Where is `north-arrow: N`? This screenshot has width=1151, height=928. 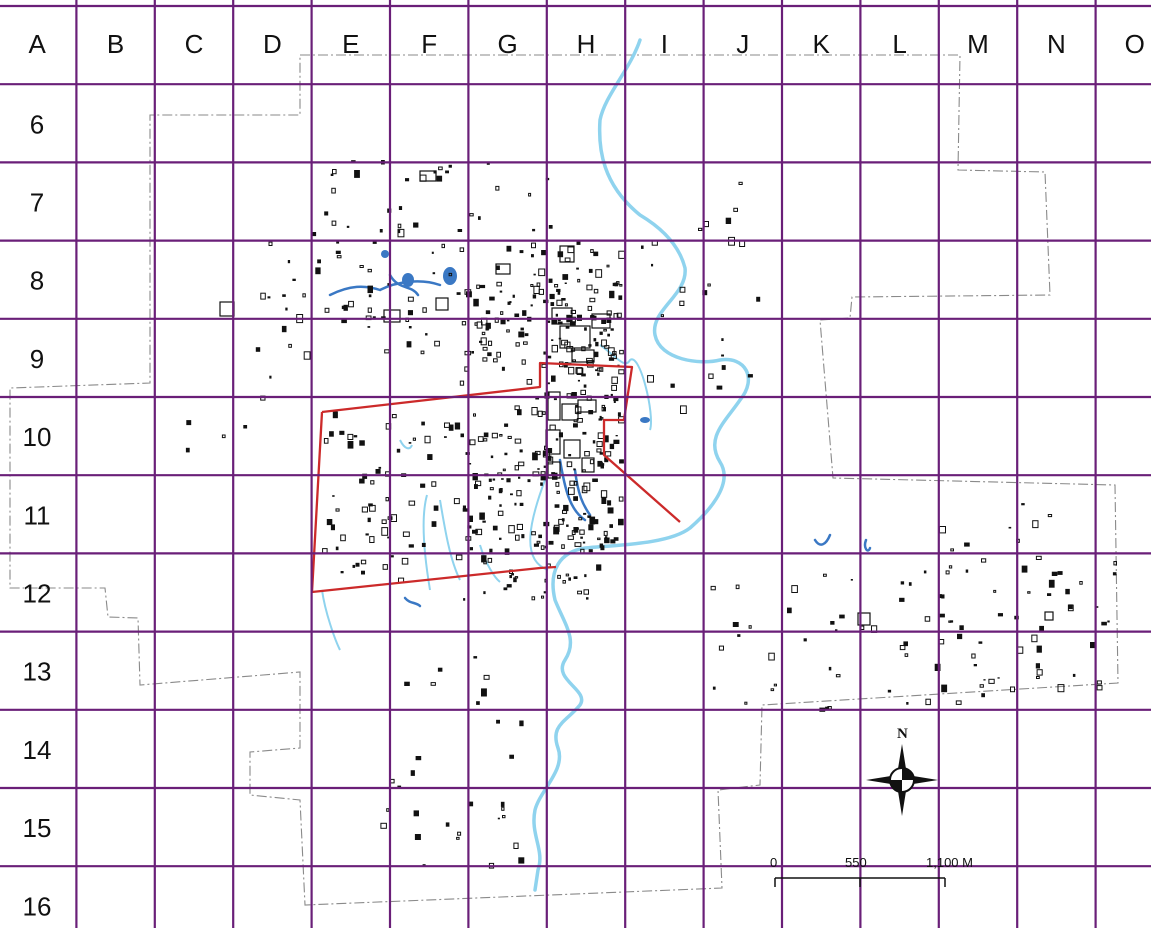
north-arrow: N is located at coordinates (902, 771).